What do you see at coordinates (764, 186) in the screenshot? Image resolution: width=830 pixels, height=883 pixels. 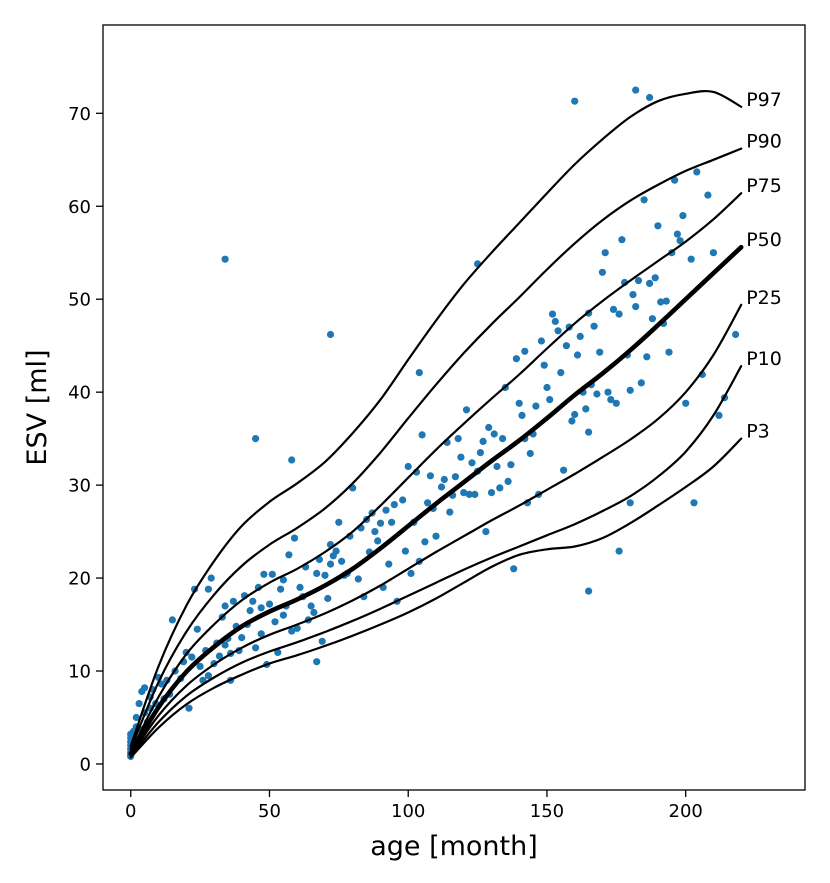 I see `curve-label-p75: P75` at bounding box center [764, 186].